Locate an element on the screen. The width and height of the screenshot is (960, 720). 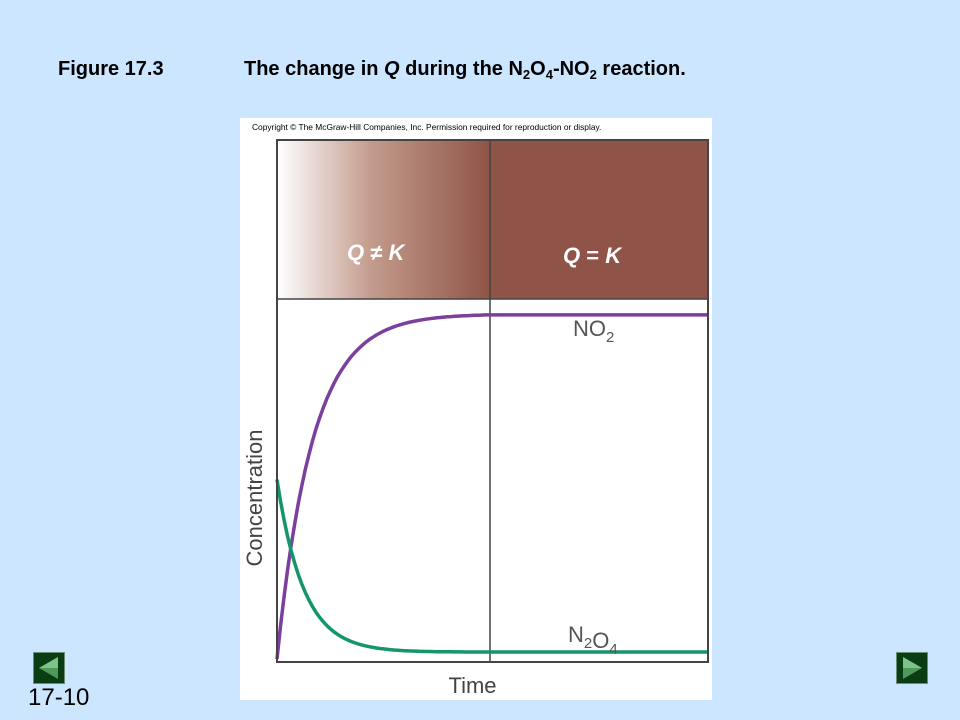
region-q-equal-k is located at coordinates (599, 219).